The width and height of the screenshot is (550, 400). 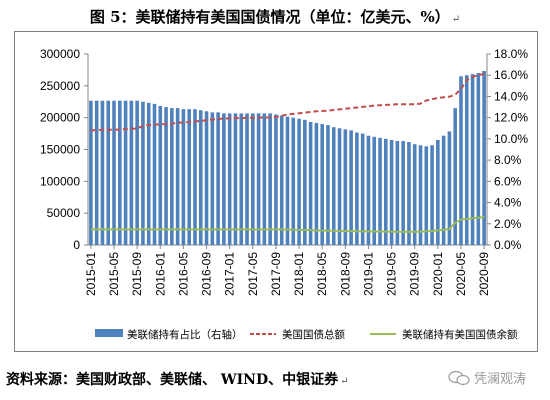 What do you see at coordinates (60, 86) in the screenshot?
I see `left-tick-label: 250000` at bounding box center [60, 86].